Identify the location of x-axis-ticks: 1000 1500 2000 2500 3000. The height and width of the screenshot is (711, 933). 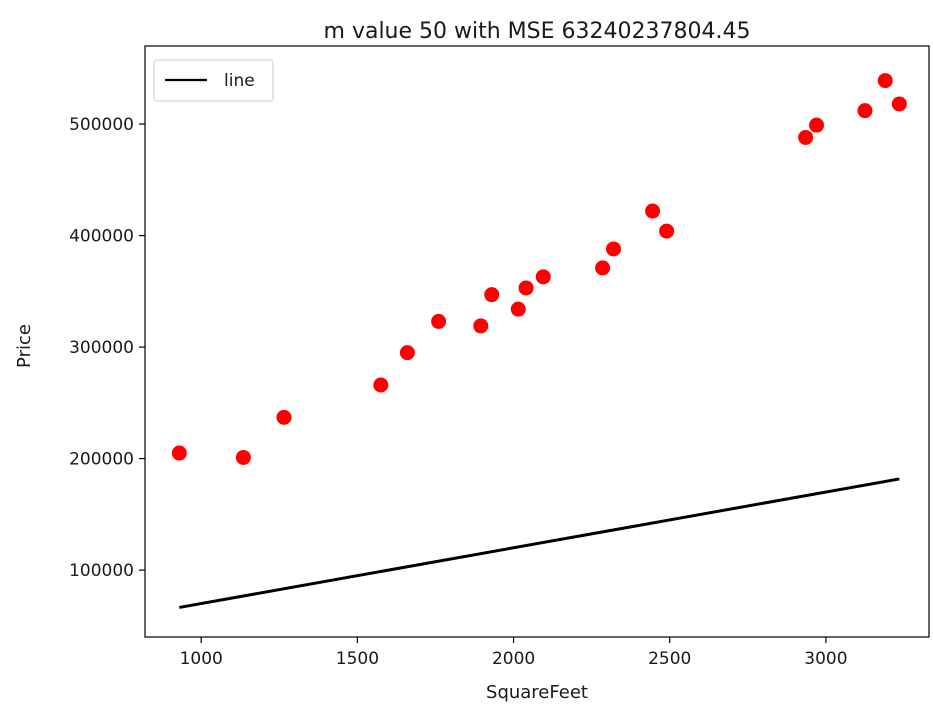
(514, 653).